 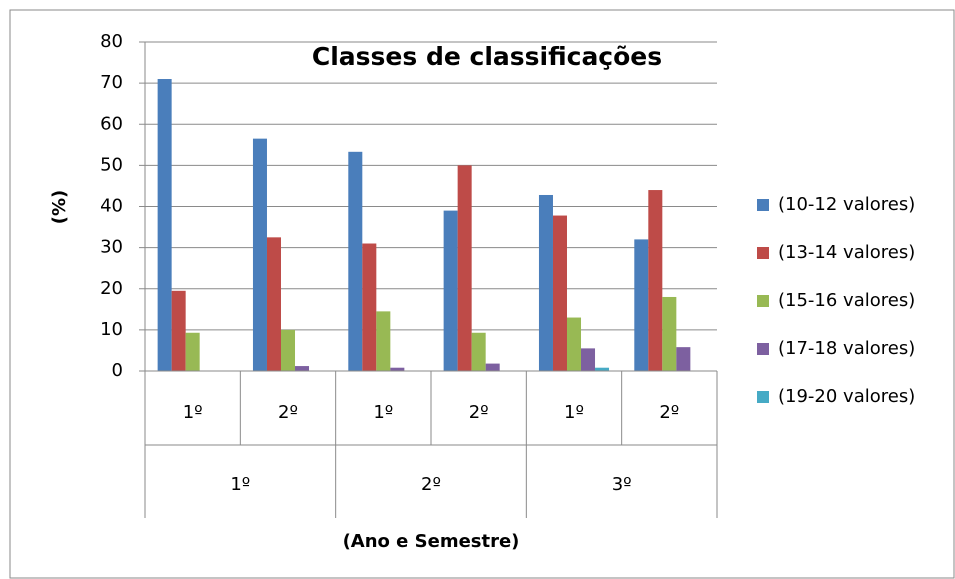 What do you see at coordinates (846, 396) in the screenshot?
I see `legend-label: (19-20 valores)` at bounding box center [846, 396].